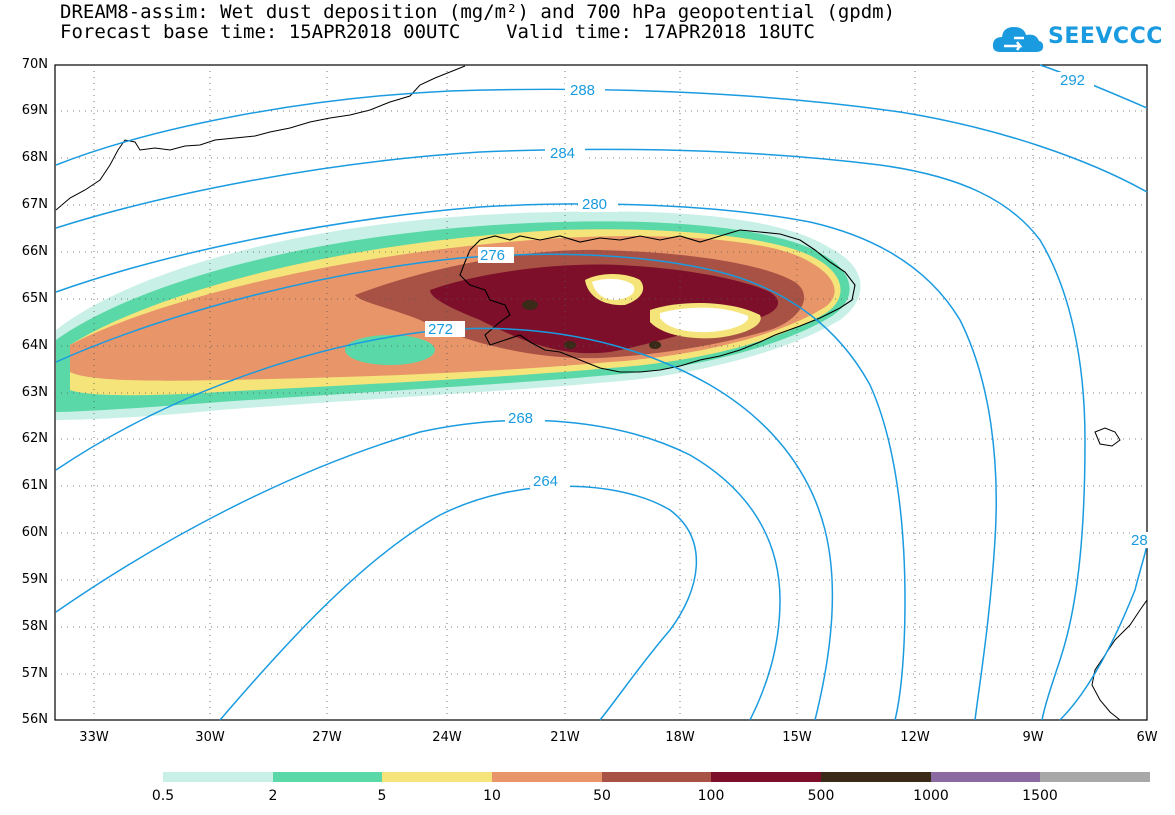 The image size is (1175, 815). Describe the element at coordinates (915, 737) in the screenshot. I see `lon-label: 12W` at that location.